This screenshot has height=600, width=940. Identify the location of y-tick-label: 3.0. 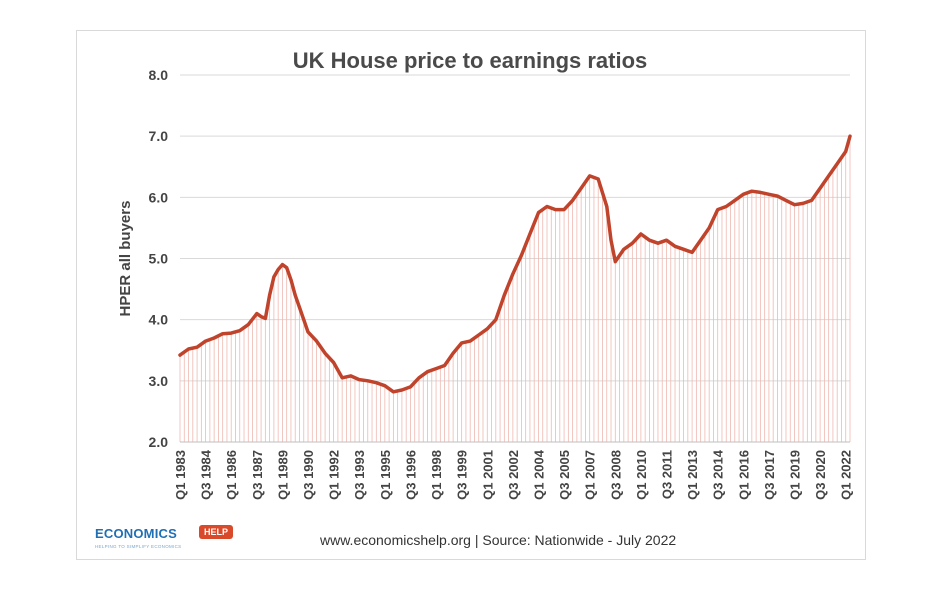
(159, 381).